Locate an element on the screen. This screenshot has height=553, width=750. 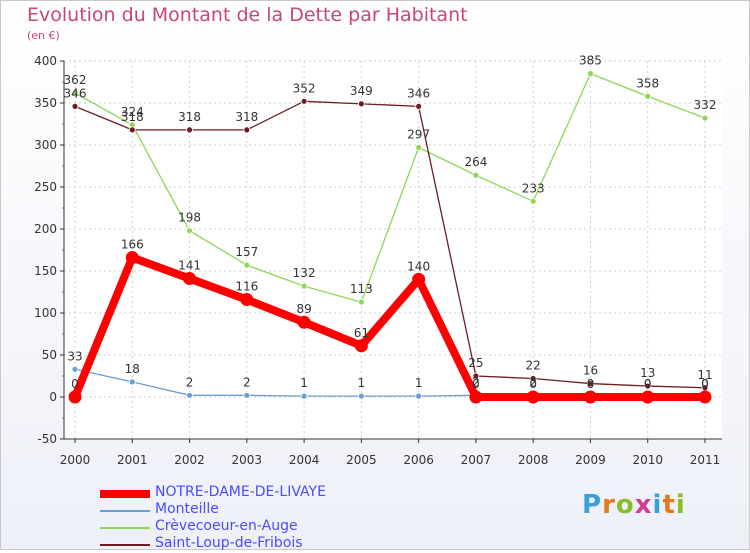
data-label: 358 is located at coordinates (647, 83).